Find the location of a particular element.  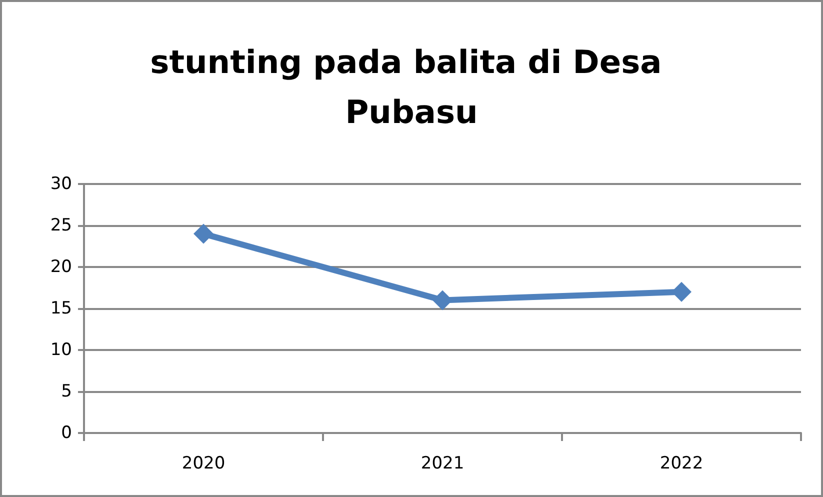

chart-title: stunting pada balita di Desa Pubasu is located at coordinates (411, 87).